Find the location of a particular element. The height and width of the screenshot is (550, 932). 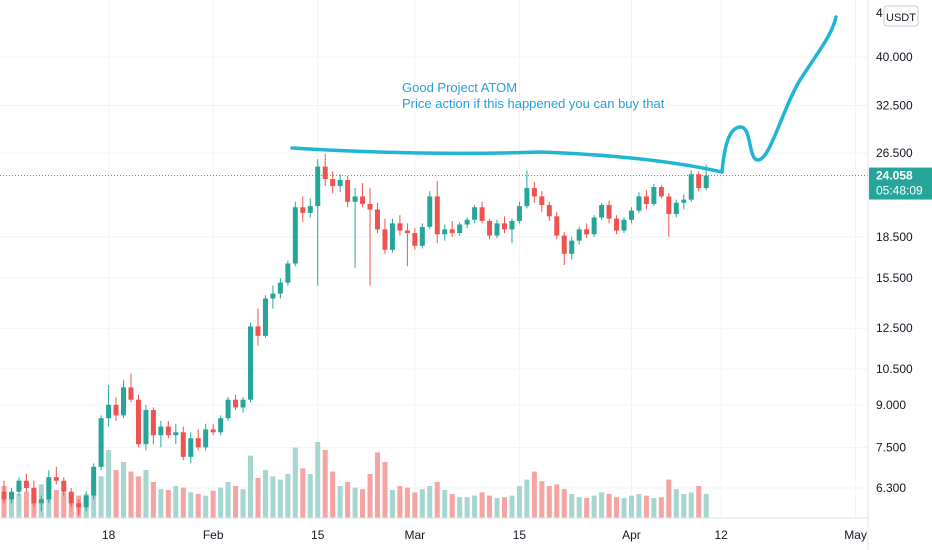

y-tick-label: 12.500 is located at coordinates (894, 328).